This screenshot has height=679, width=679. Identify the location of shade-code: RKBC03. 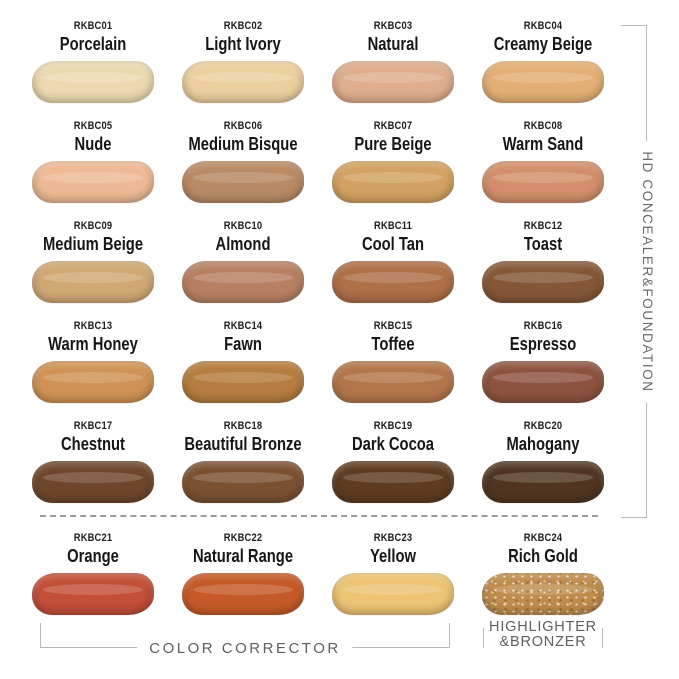
(393, 26).